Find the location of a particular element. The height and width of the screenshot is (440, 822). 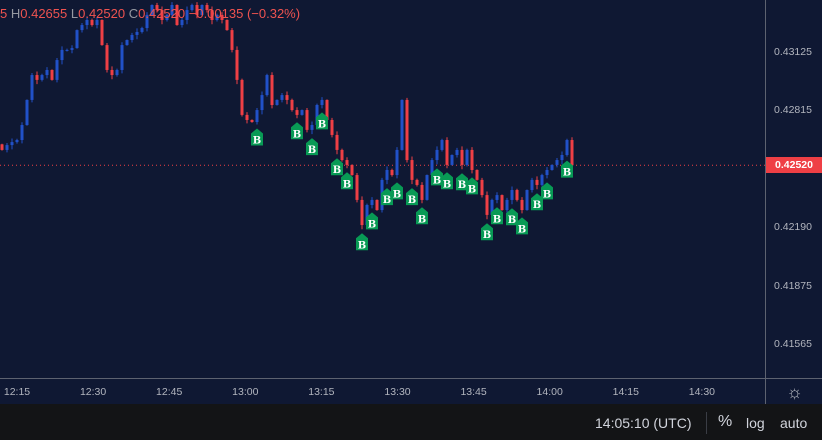

price-tick-label: 0.41875 is located at coordinates (793, 286).